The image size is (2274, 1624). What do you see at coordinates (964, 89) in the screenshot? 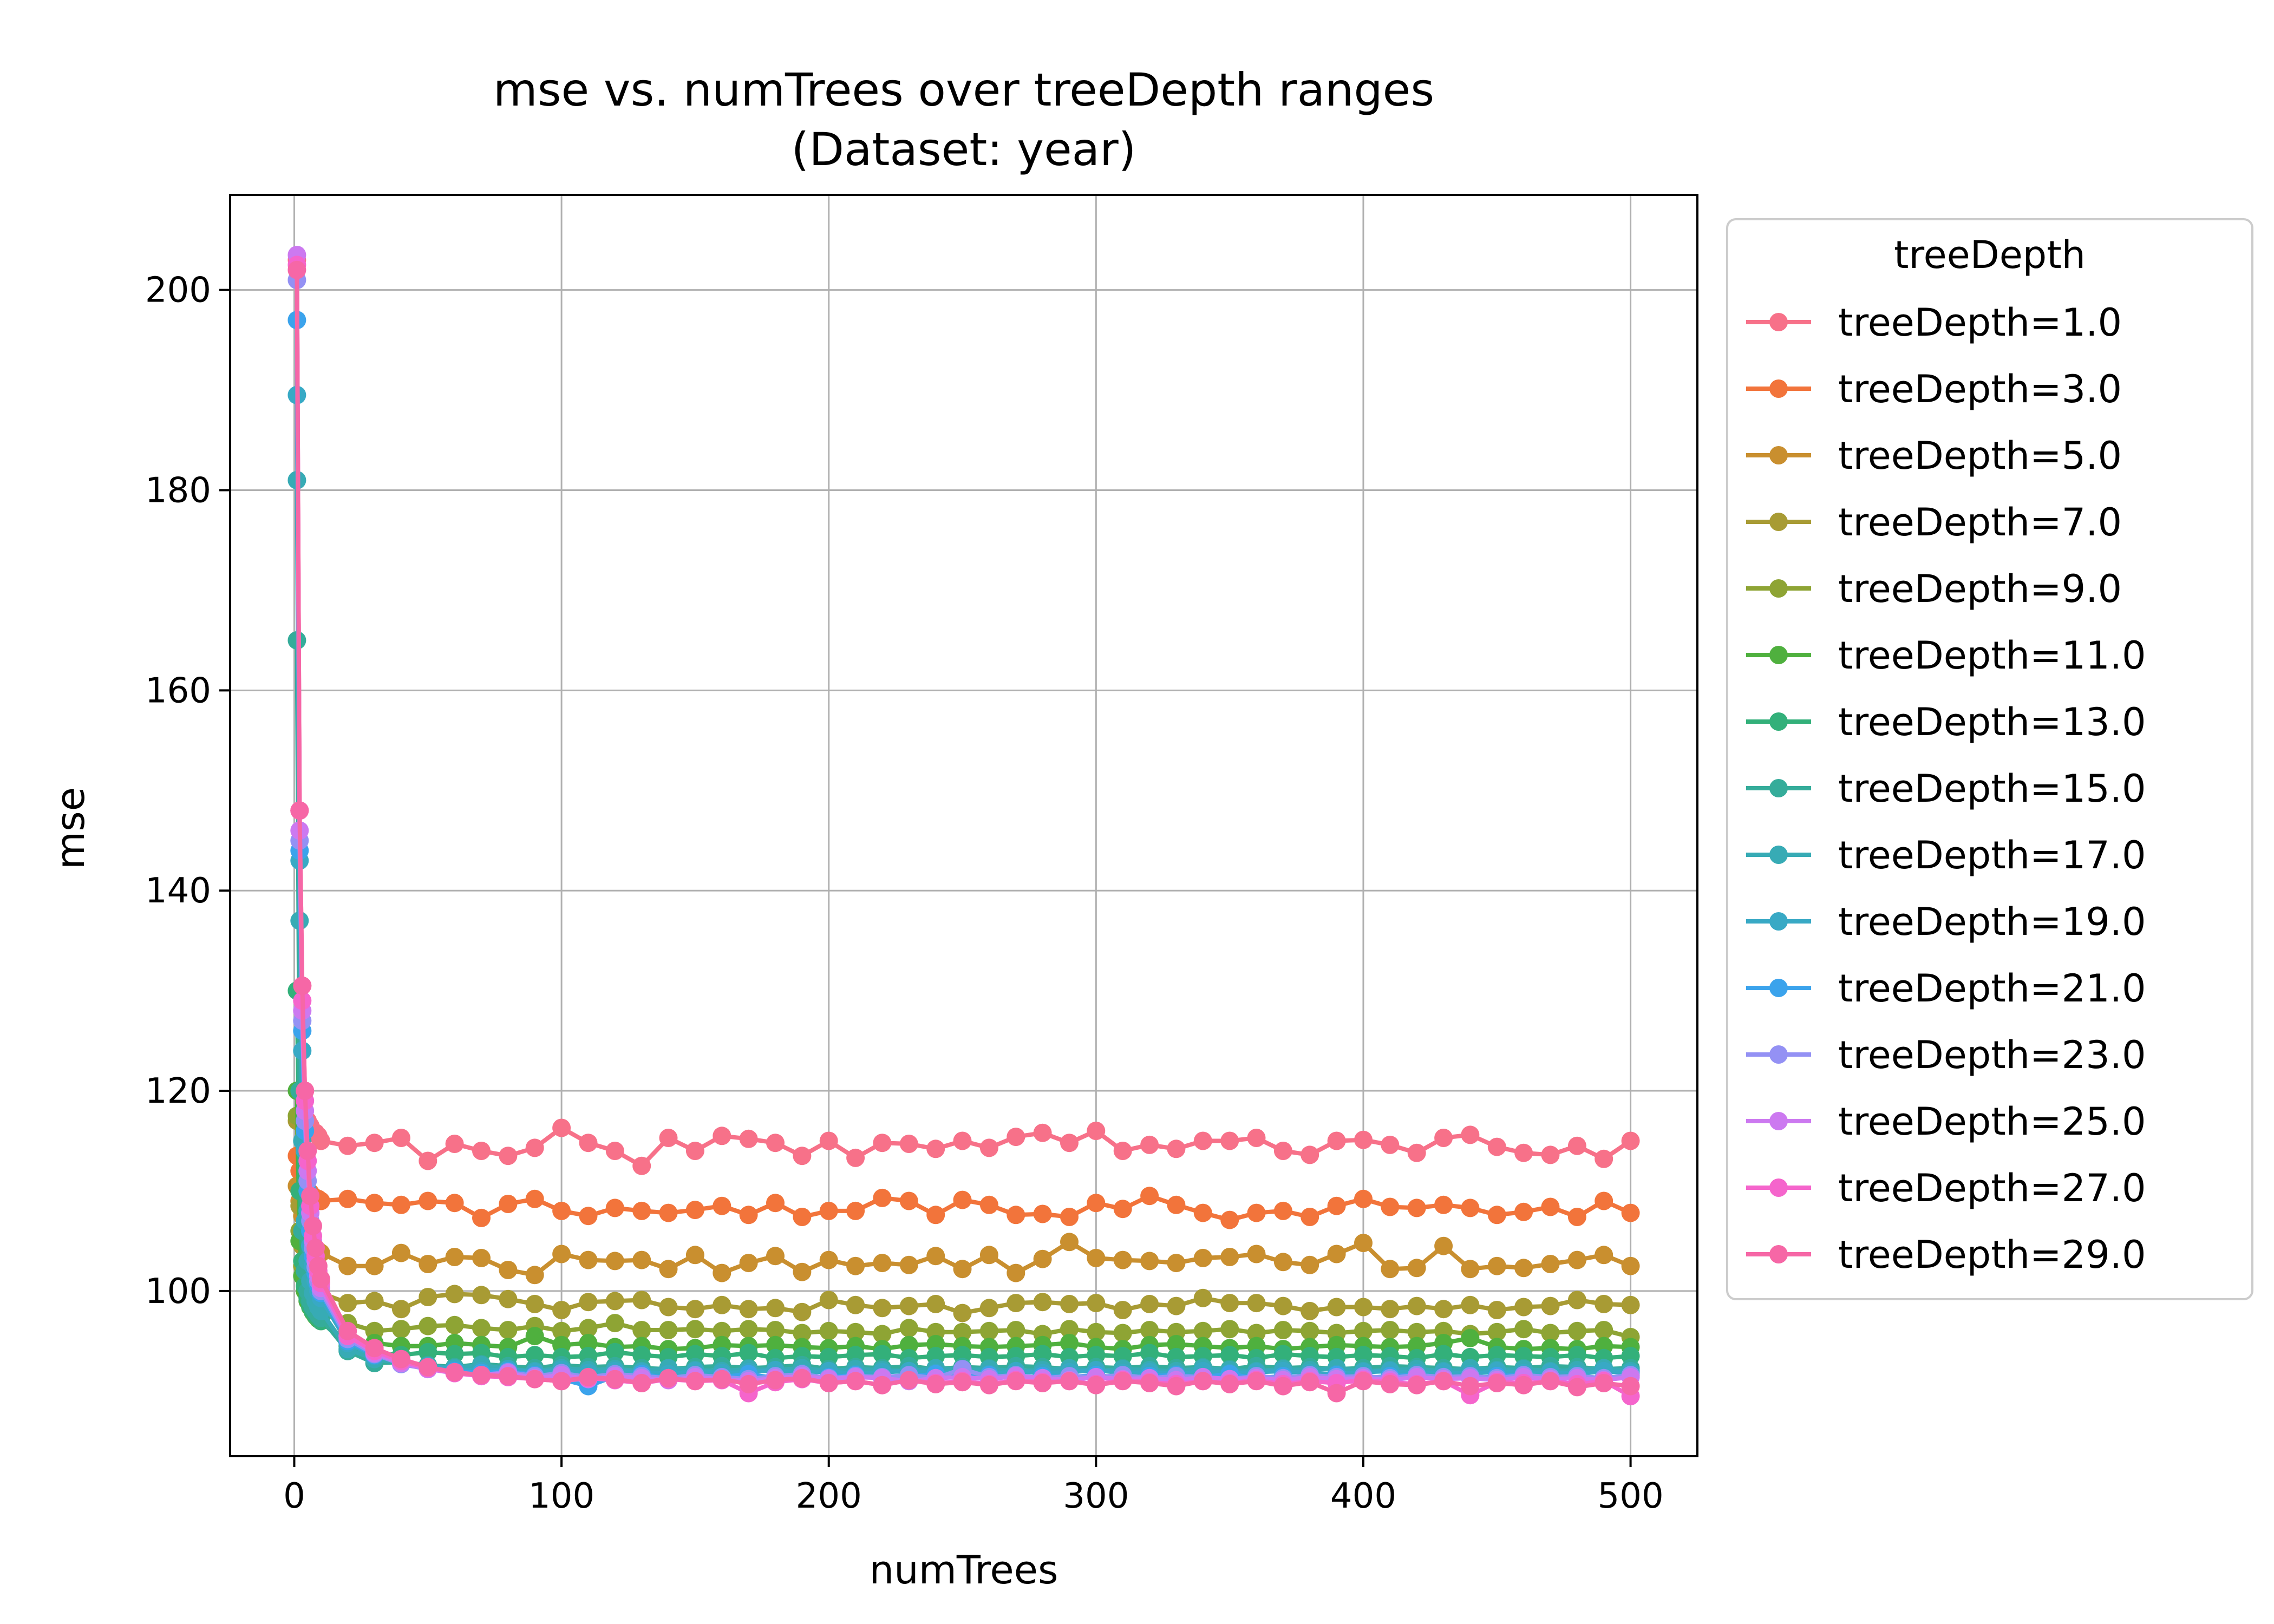
I see `chart-title: mse vs. numTrees over treeDepth ranges` at bounding box center [964, 89].